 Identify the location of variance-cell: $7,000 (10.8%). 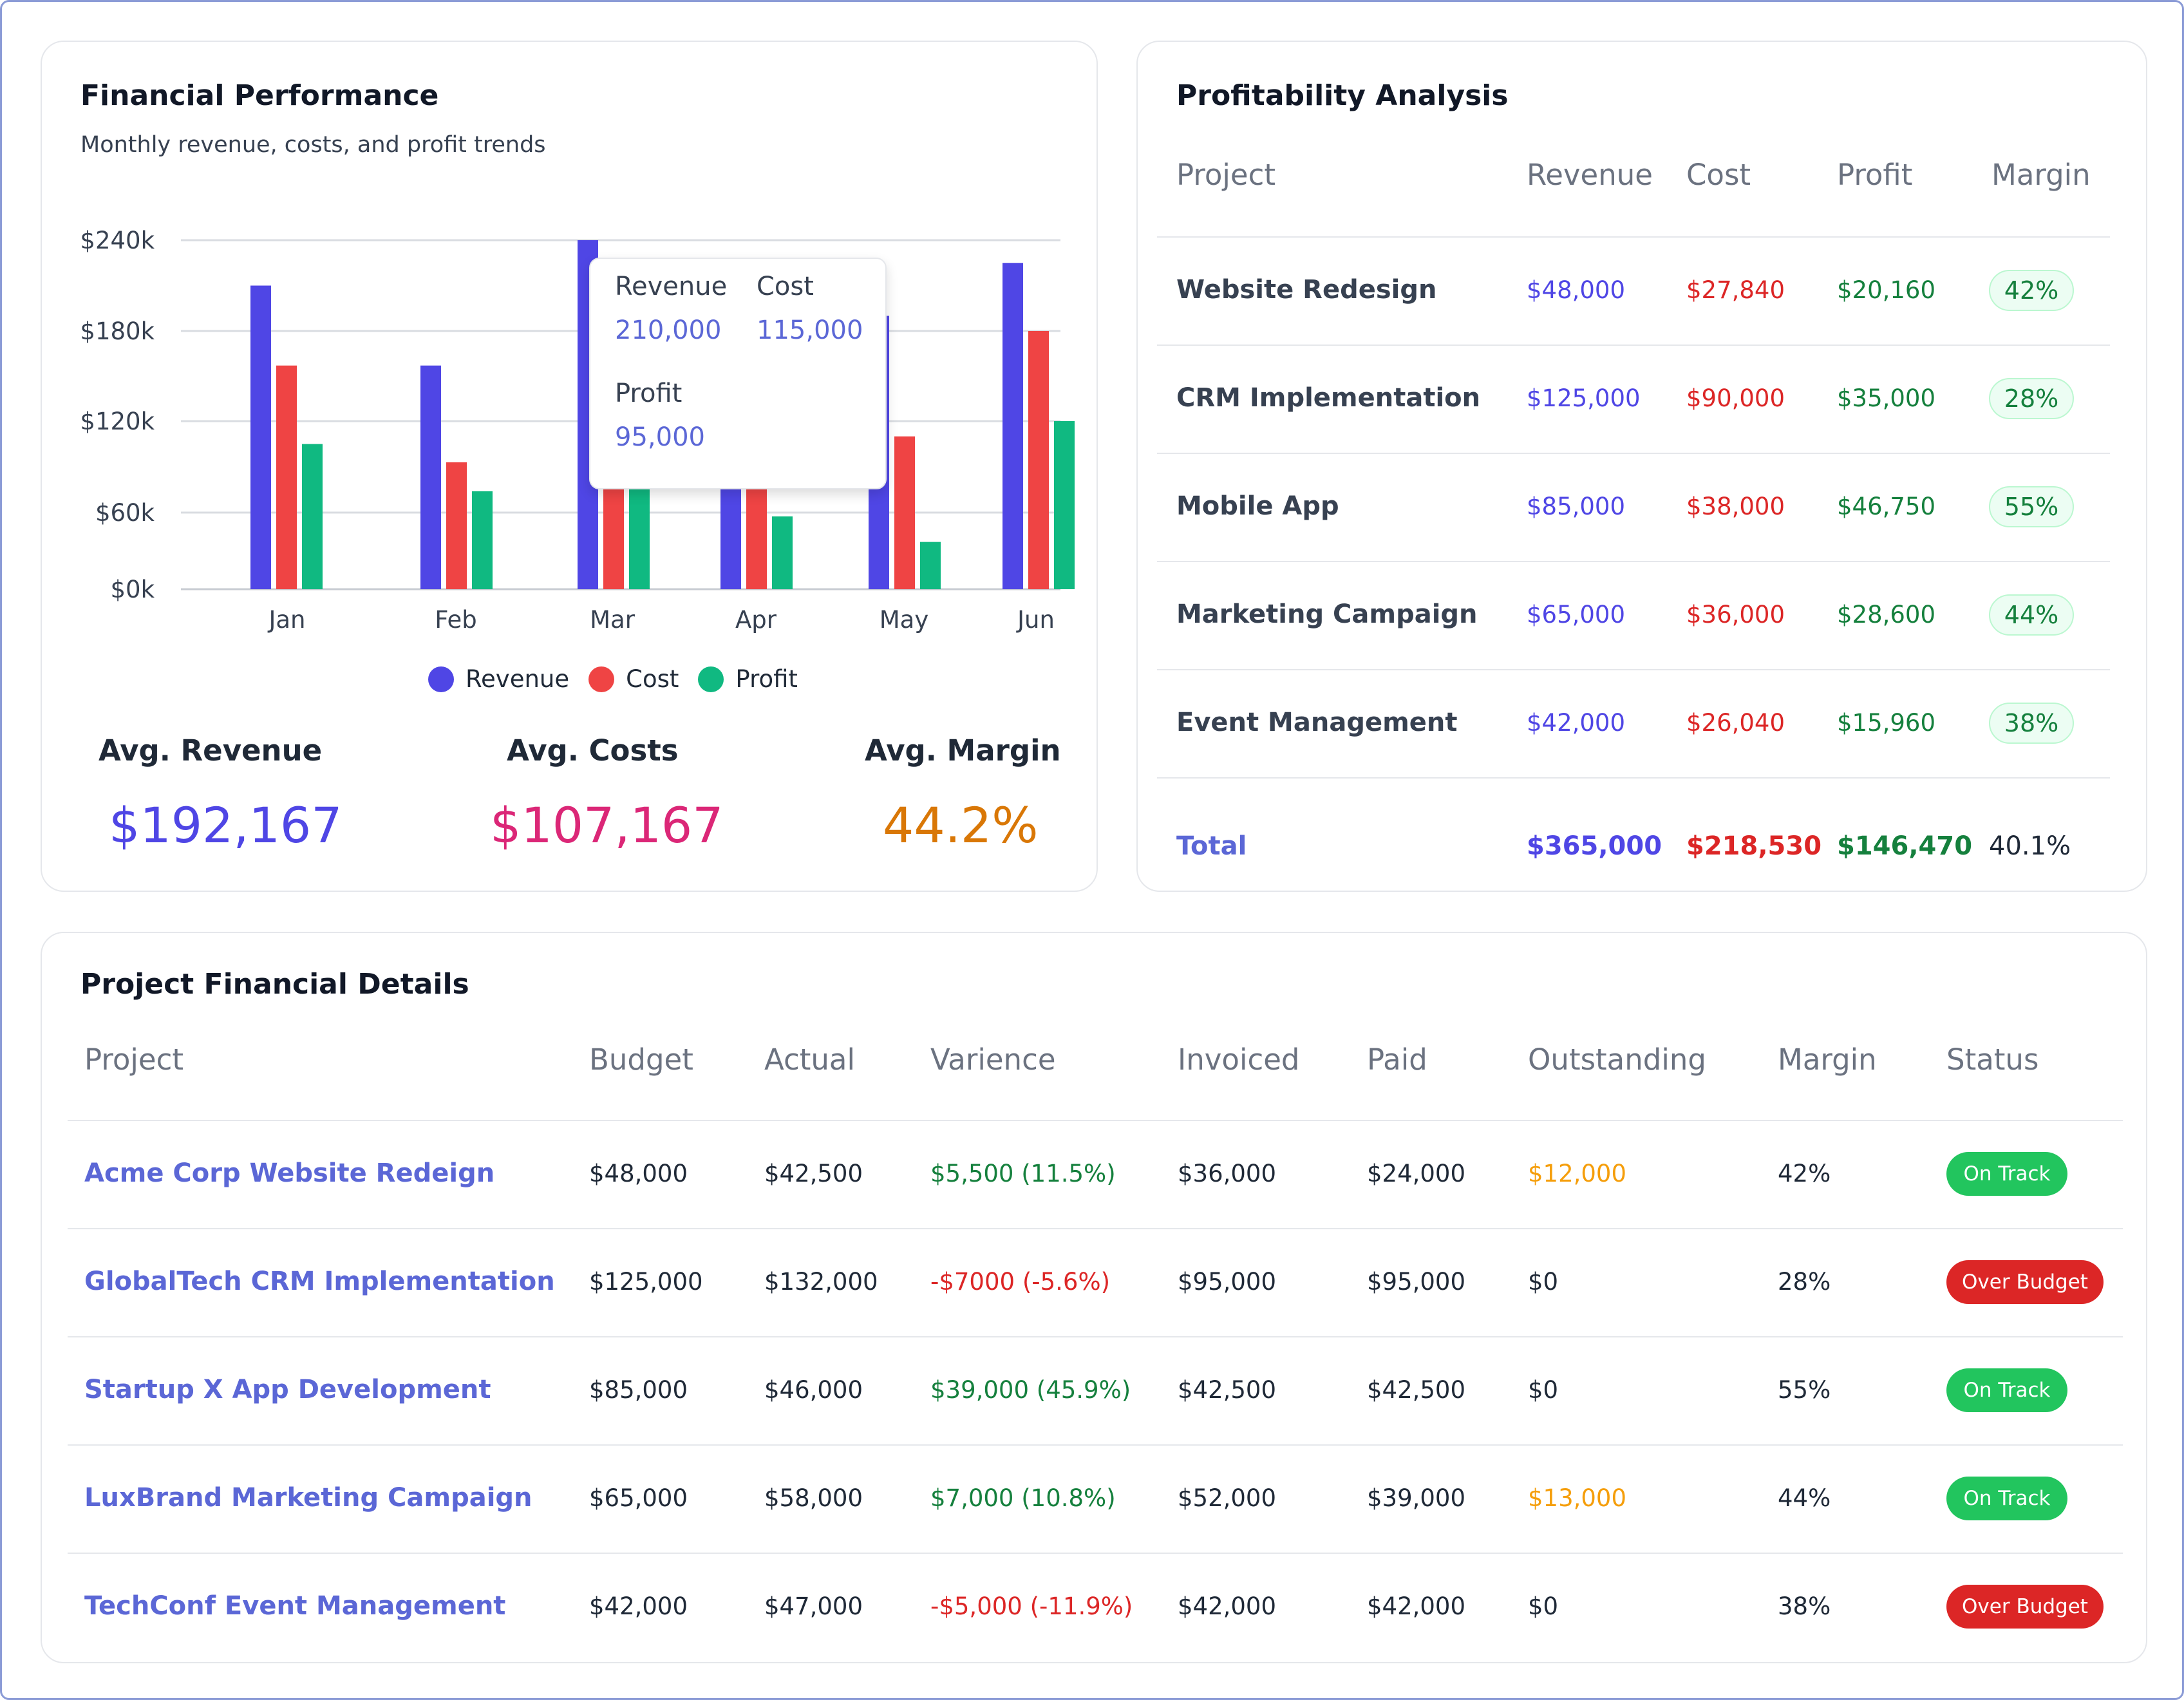
(1023, 1498).